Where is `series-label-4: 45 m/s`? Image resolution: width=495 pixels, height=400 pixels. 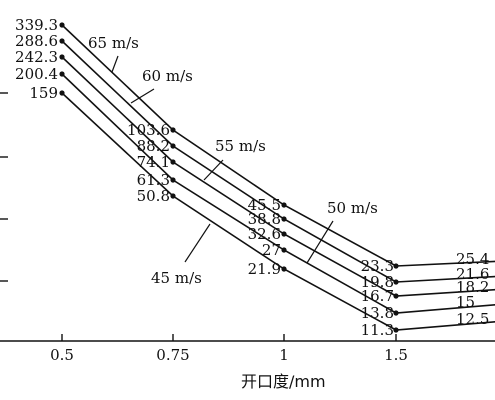
series-label-4: 45 m/s is located at coordinates (176, 278).